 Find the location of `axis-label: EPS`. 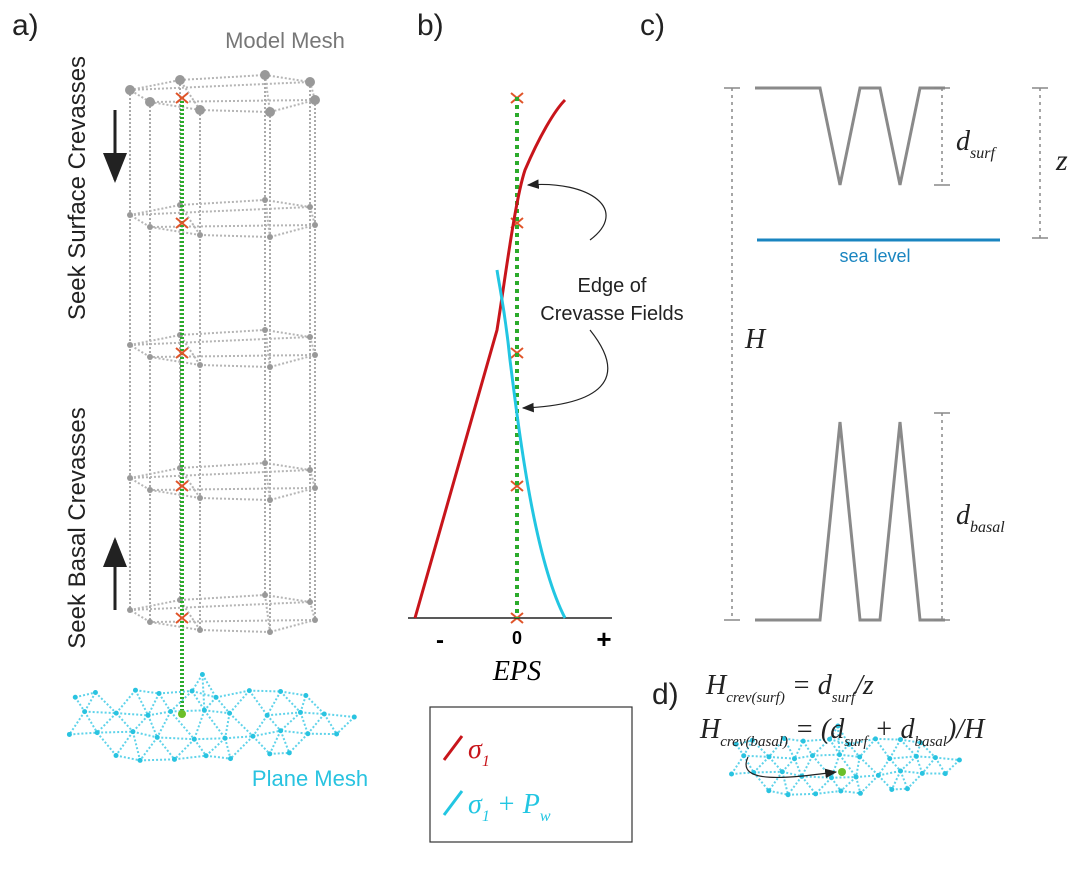

axis-label: EPS is located at coordinates (516, 671).